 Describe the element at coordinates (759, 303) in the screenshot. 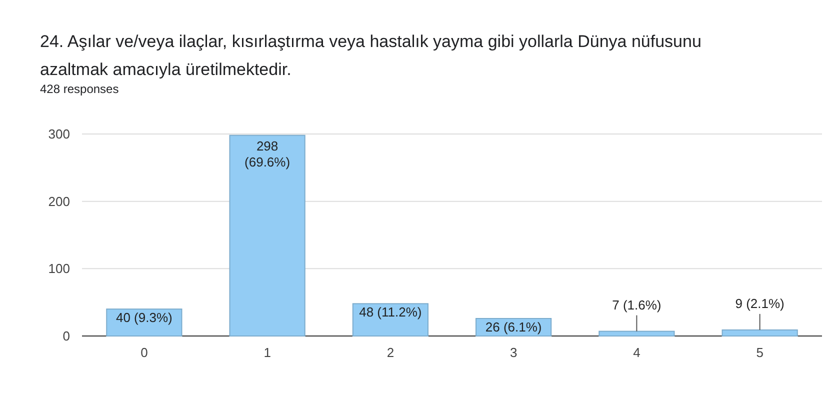

I see `data-label: 9 (2.1%)` at that location.